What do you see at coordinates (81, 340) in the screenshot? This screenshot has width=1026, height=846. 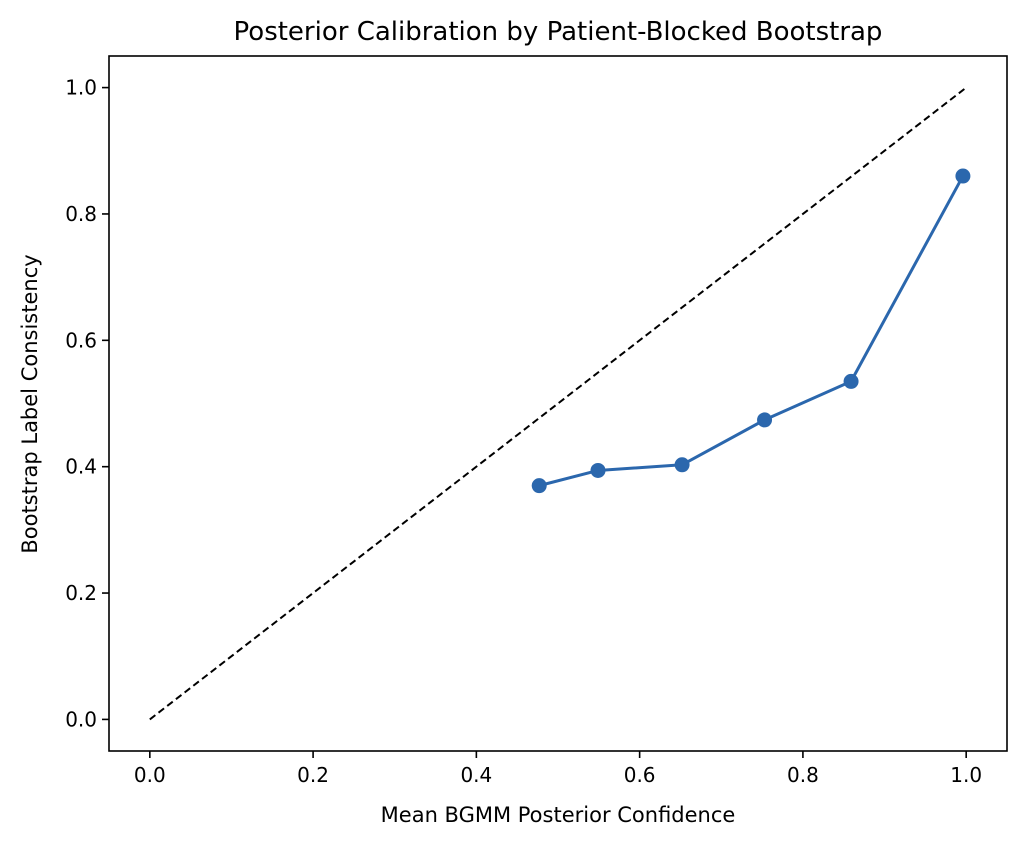 I see `y-tick-label: 0.6` at bounding box center [81, 340].